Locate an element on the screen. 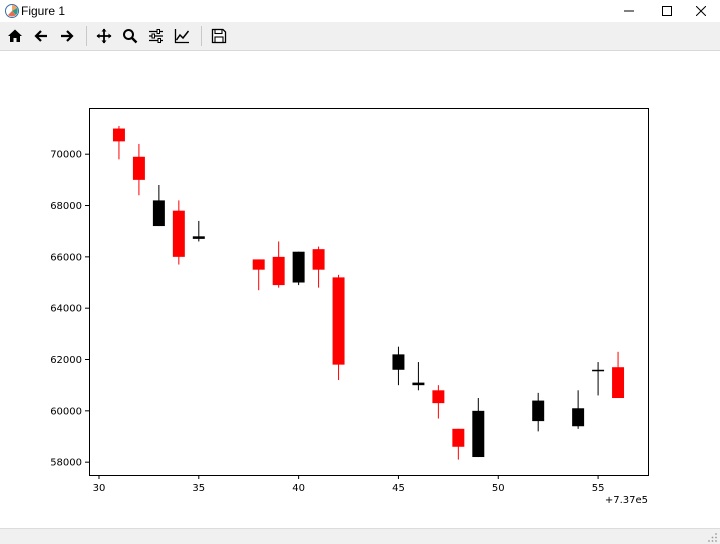  x-tick-label: 40 is located at coordinates (298, 488).